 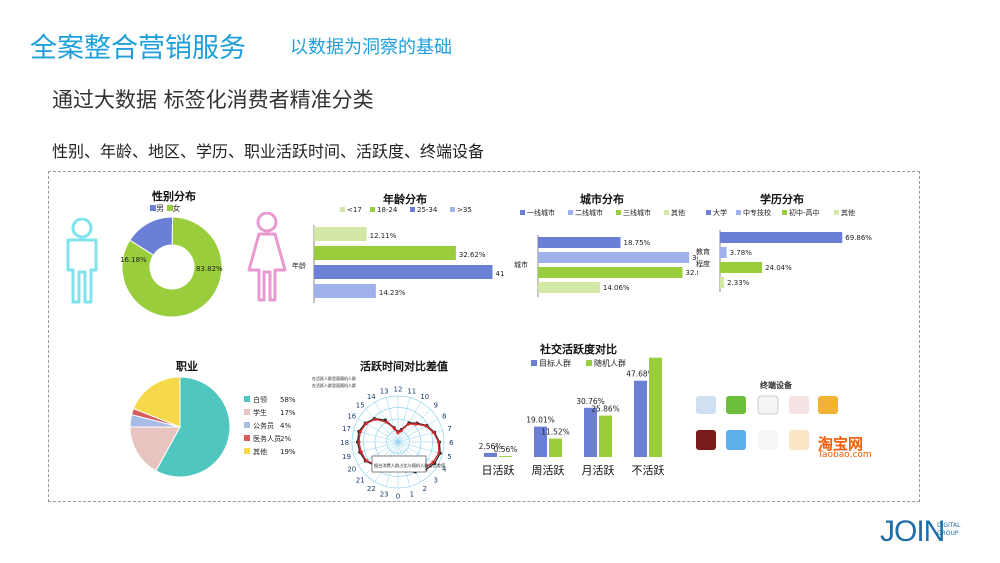 What do you see at coordinates (540, 420) in the screenshot?
I see `data-label: 19.01%` at bounding box center [540, 420].